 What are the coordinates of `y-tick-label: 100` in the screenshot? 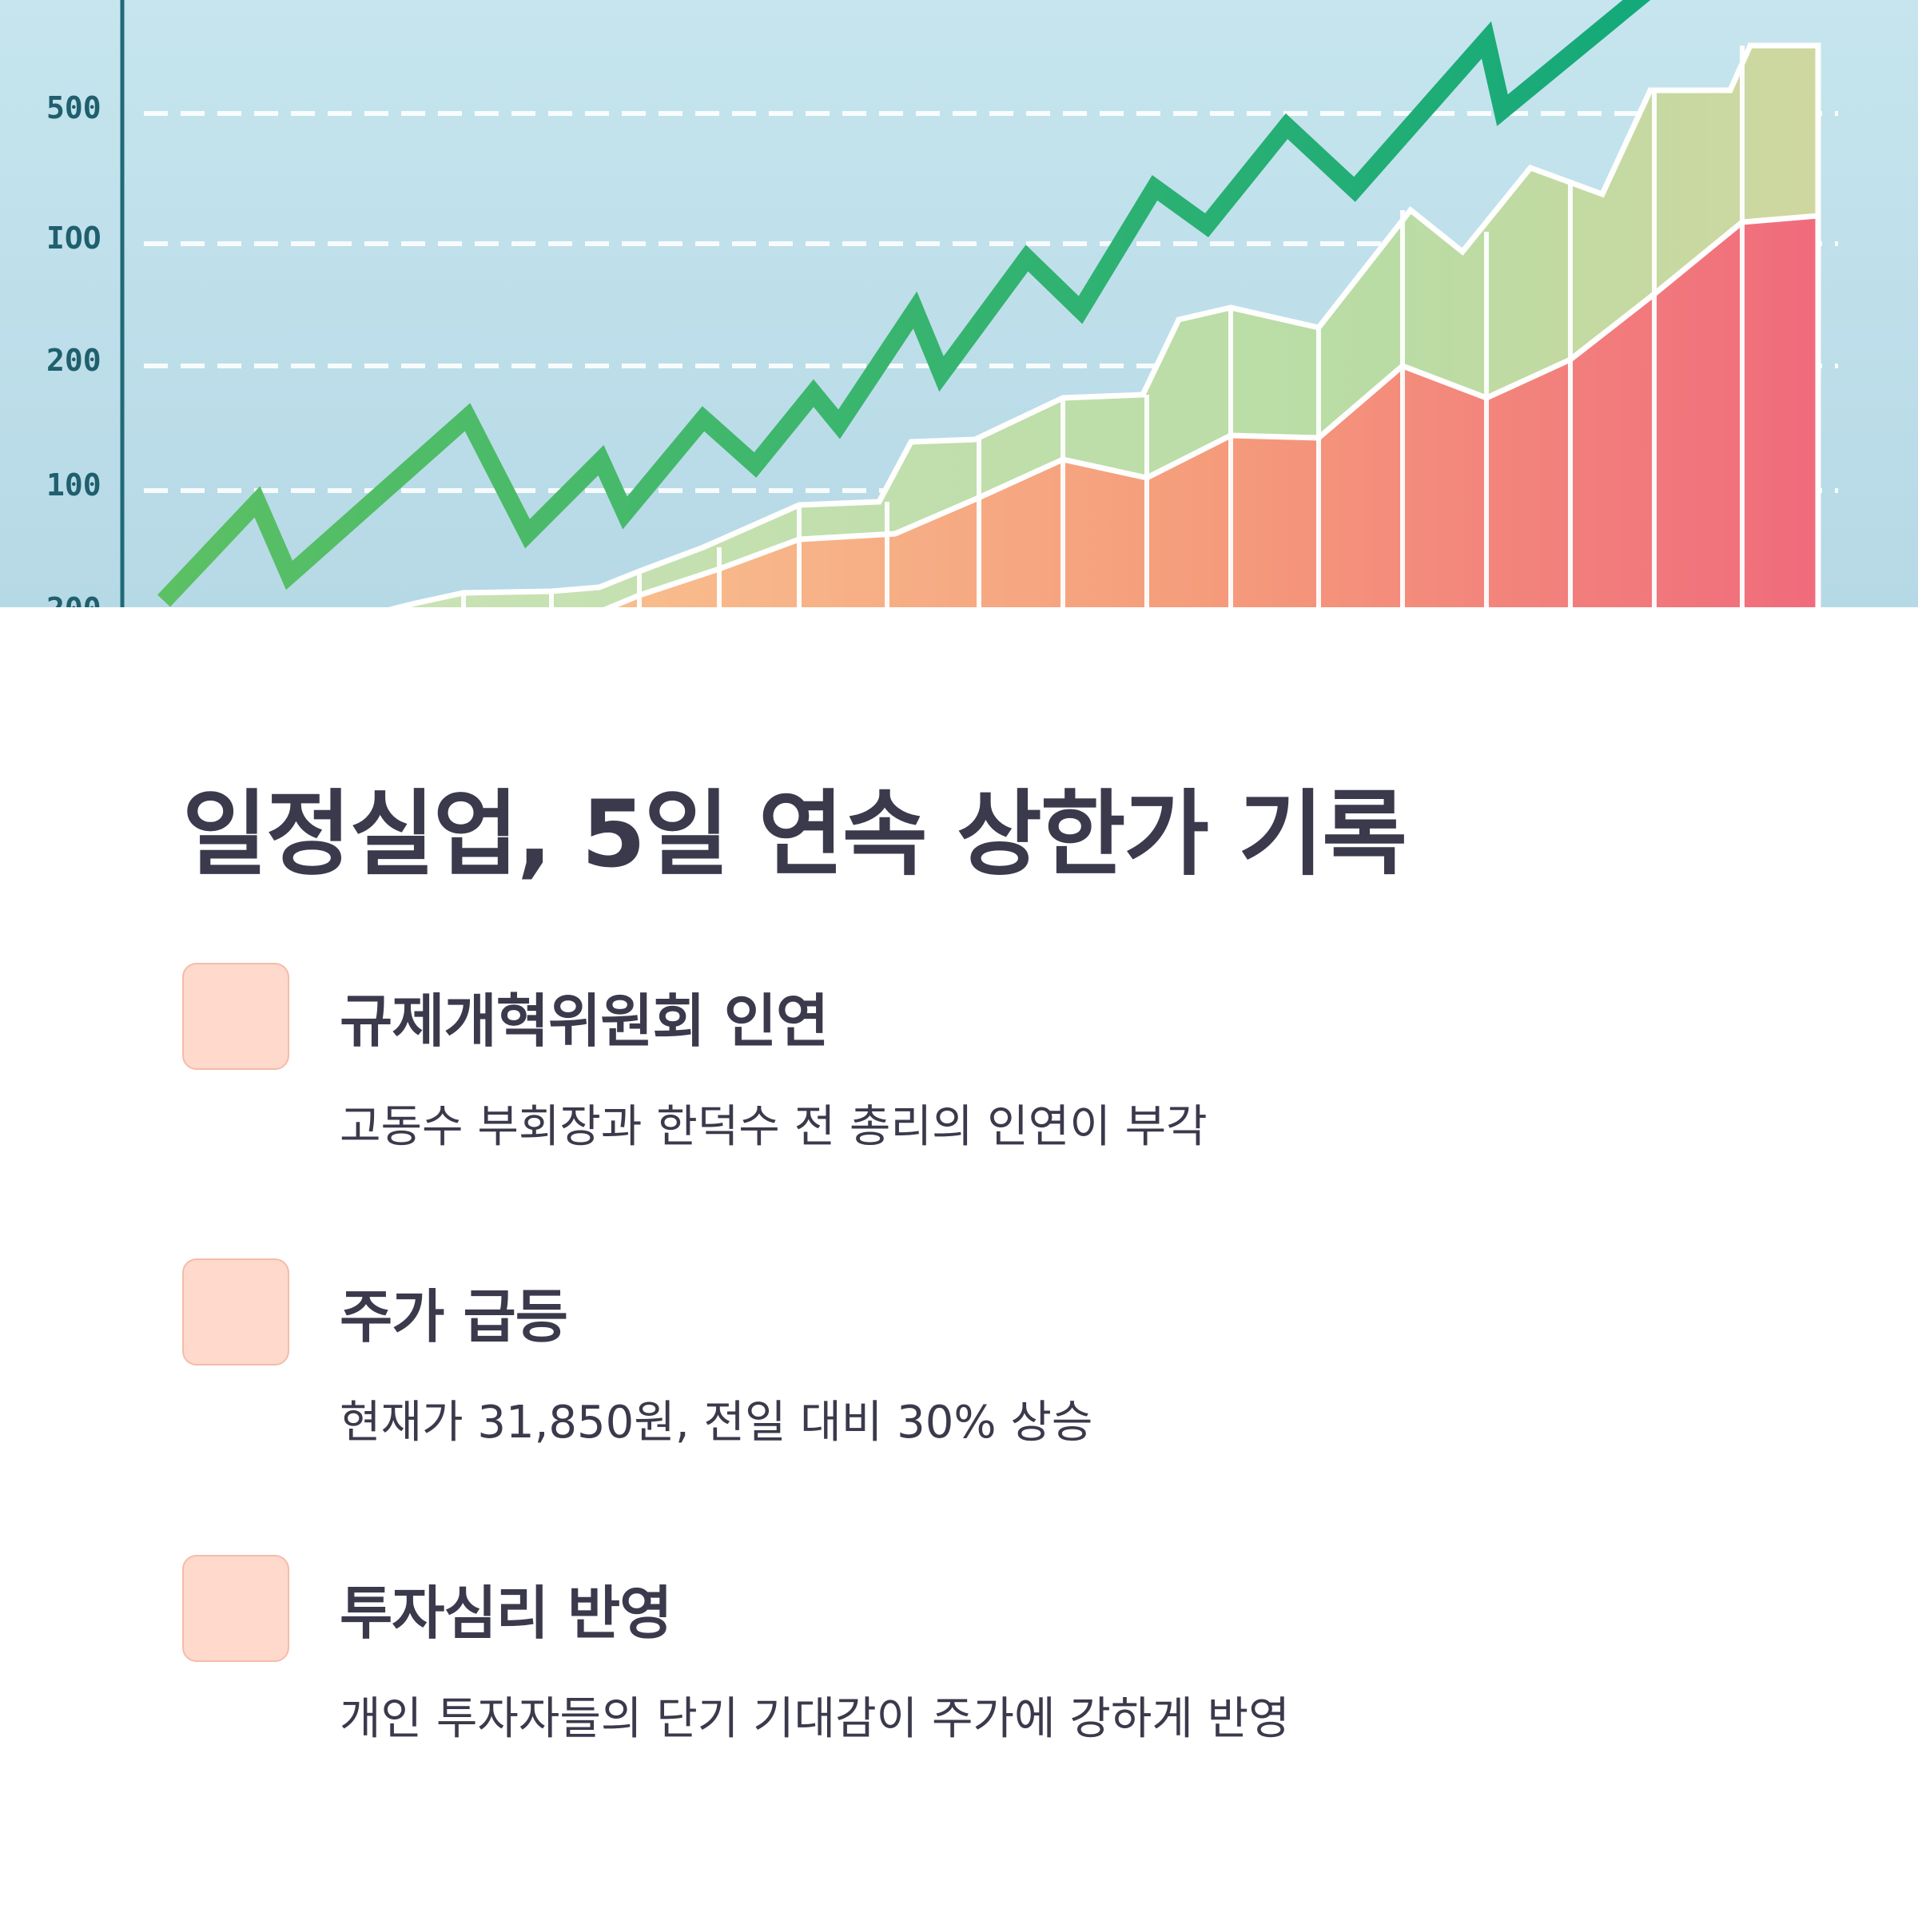 It's located at (73, 485).